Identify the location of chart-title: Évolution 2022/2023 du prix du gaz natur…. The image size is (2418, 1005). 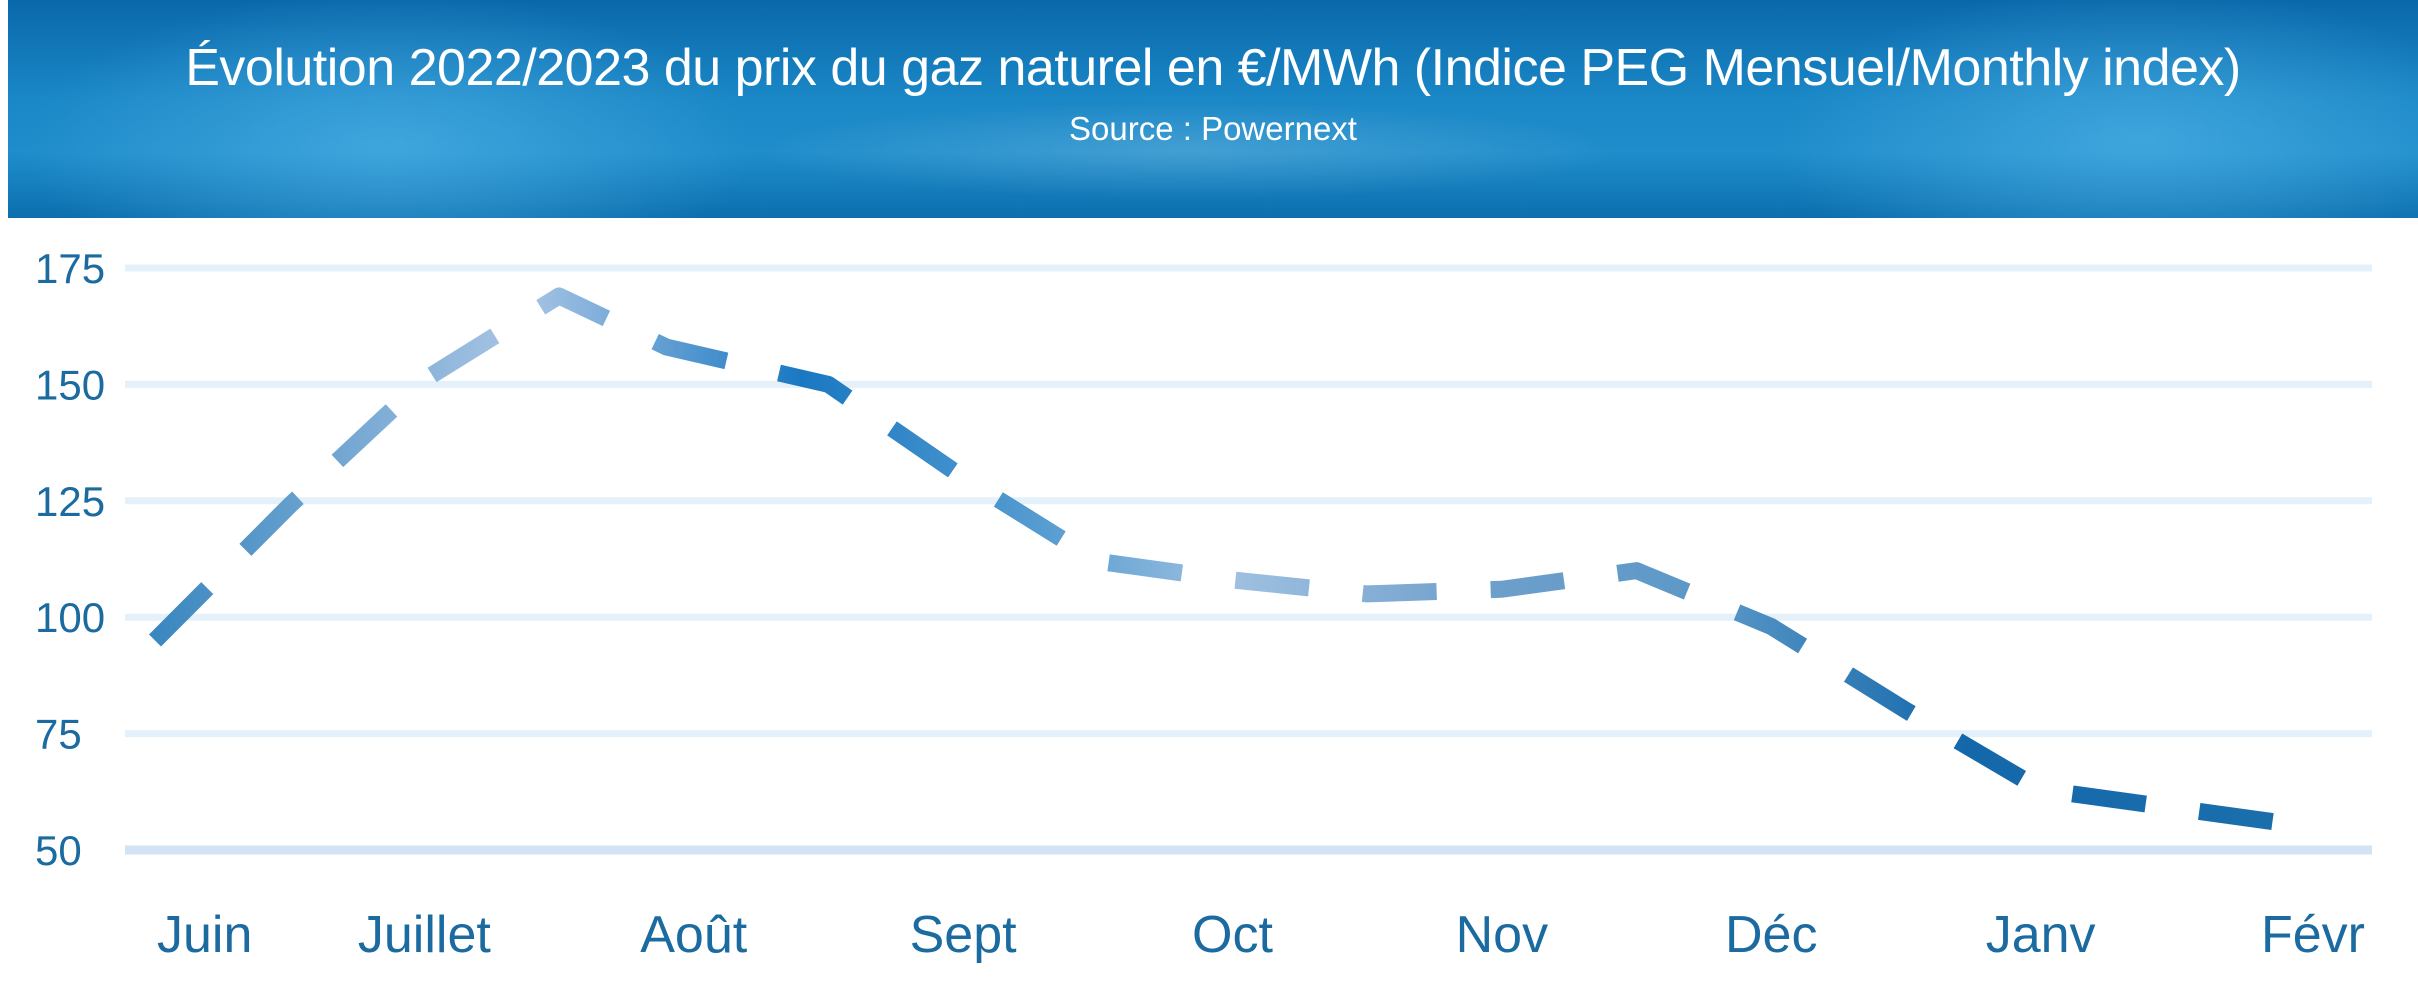
(1213, 68).